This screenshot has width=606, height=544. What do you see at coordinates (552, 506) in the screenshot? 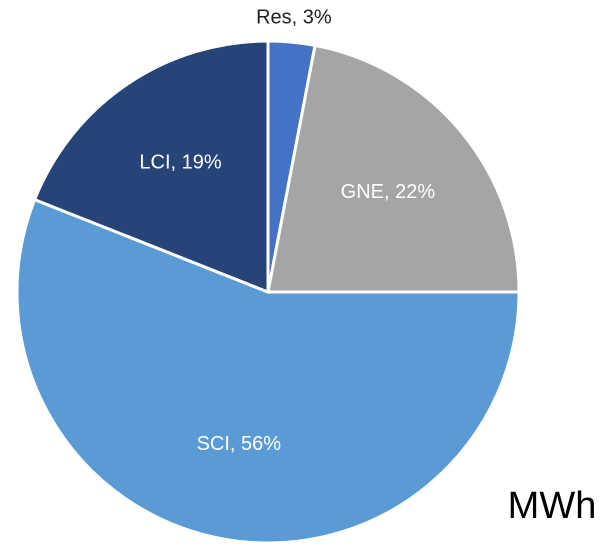
I see `unit-annotation: MWh` at bounding box center [552, 506].